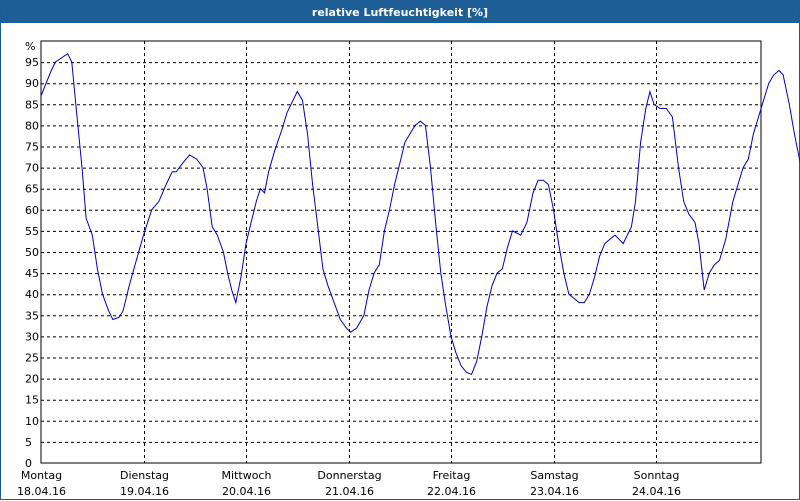 This screenshot has width=800, height=501. What do you see at coordinates (32, 168) in the screenshot?
I see `y-tick-label: 70` at bounding box center [32, 168].